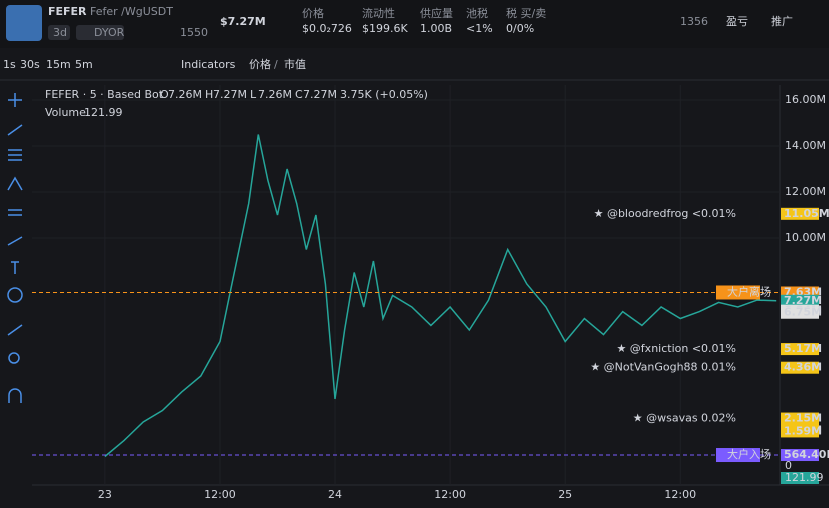  What do you see at coordinates (803, 348) in the screenshot?
I see `price-label: 5.17M` at bounding box center [803, 348].